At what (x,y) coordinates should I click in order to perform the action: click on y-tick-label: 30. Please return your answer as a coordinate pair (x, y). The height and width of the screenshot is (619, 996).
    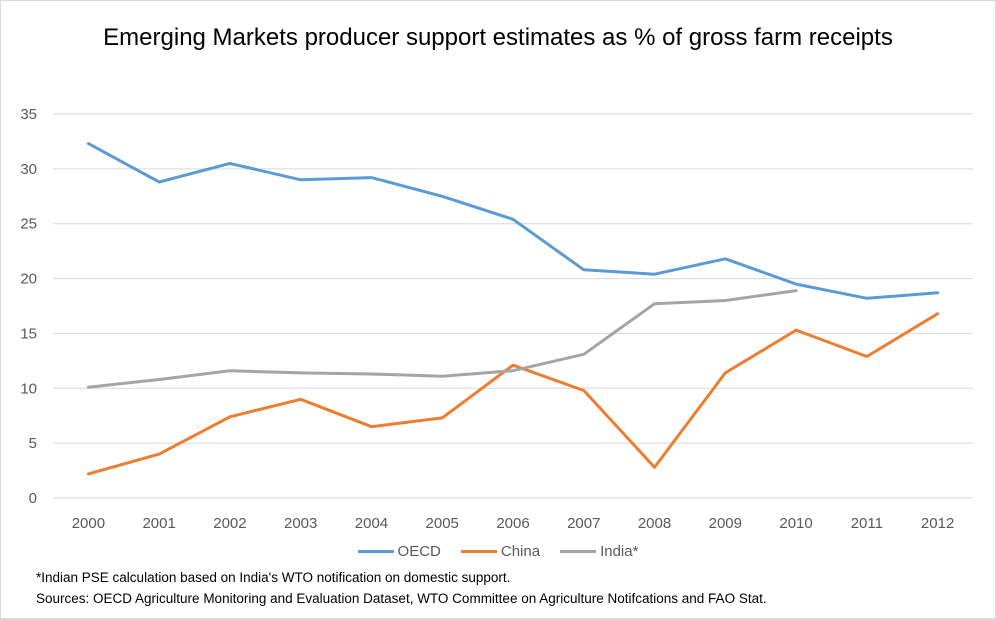
    Looking at the image, I should click on (28, 169).